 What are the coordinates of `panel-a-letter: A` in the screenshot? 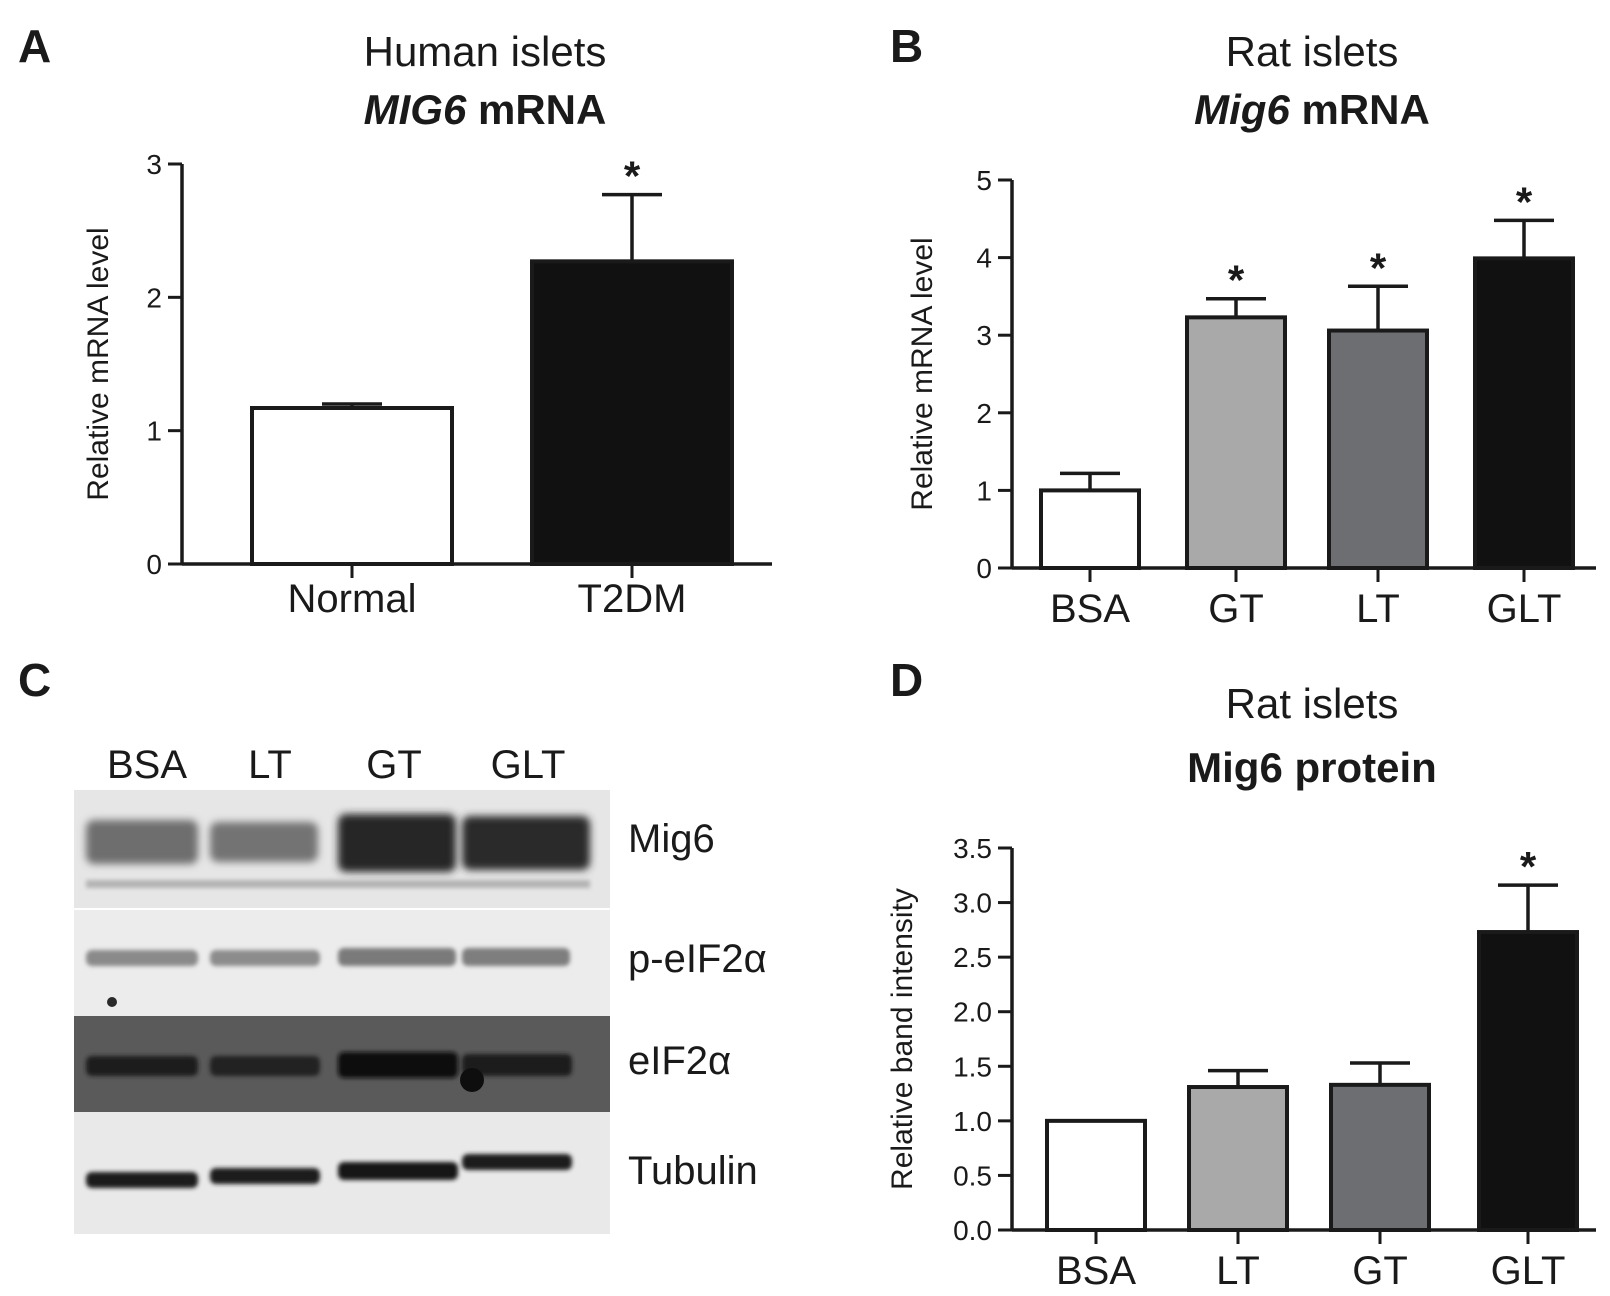 It's located at (34, 46).